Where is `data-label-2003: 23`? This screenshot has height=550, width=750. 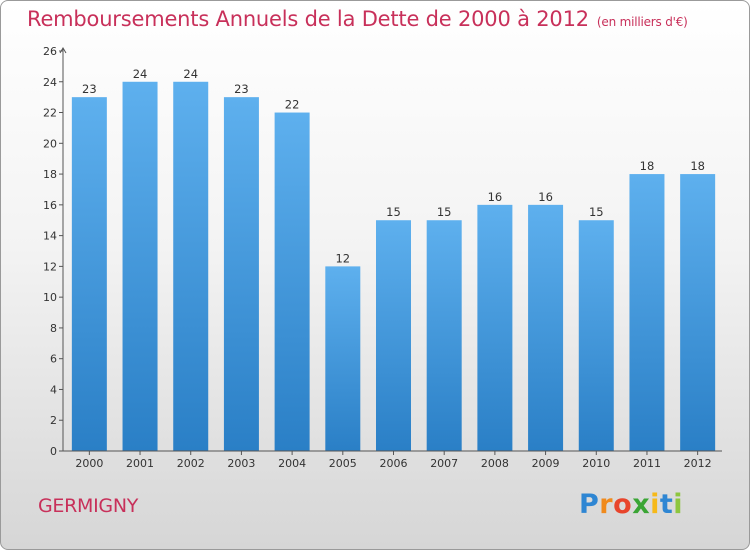 data-label-2003: 23 is located at coordinates (241, 89).